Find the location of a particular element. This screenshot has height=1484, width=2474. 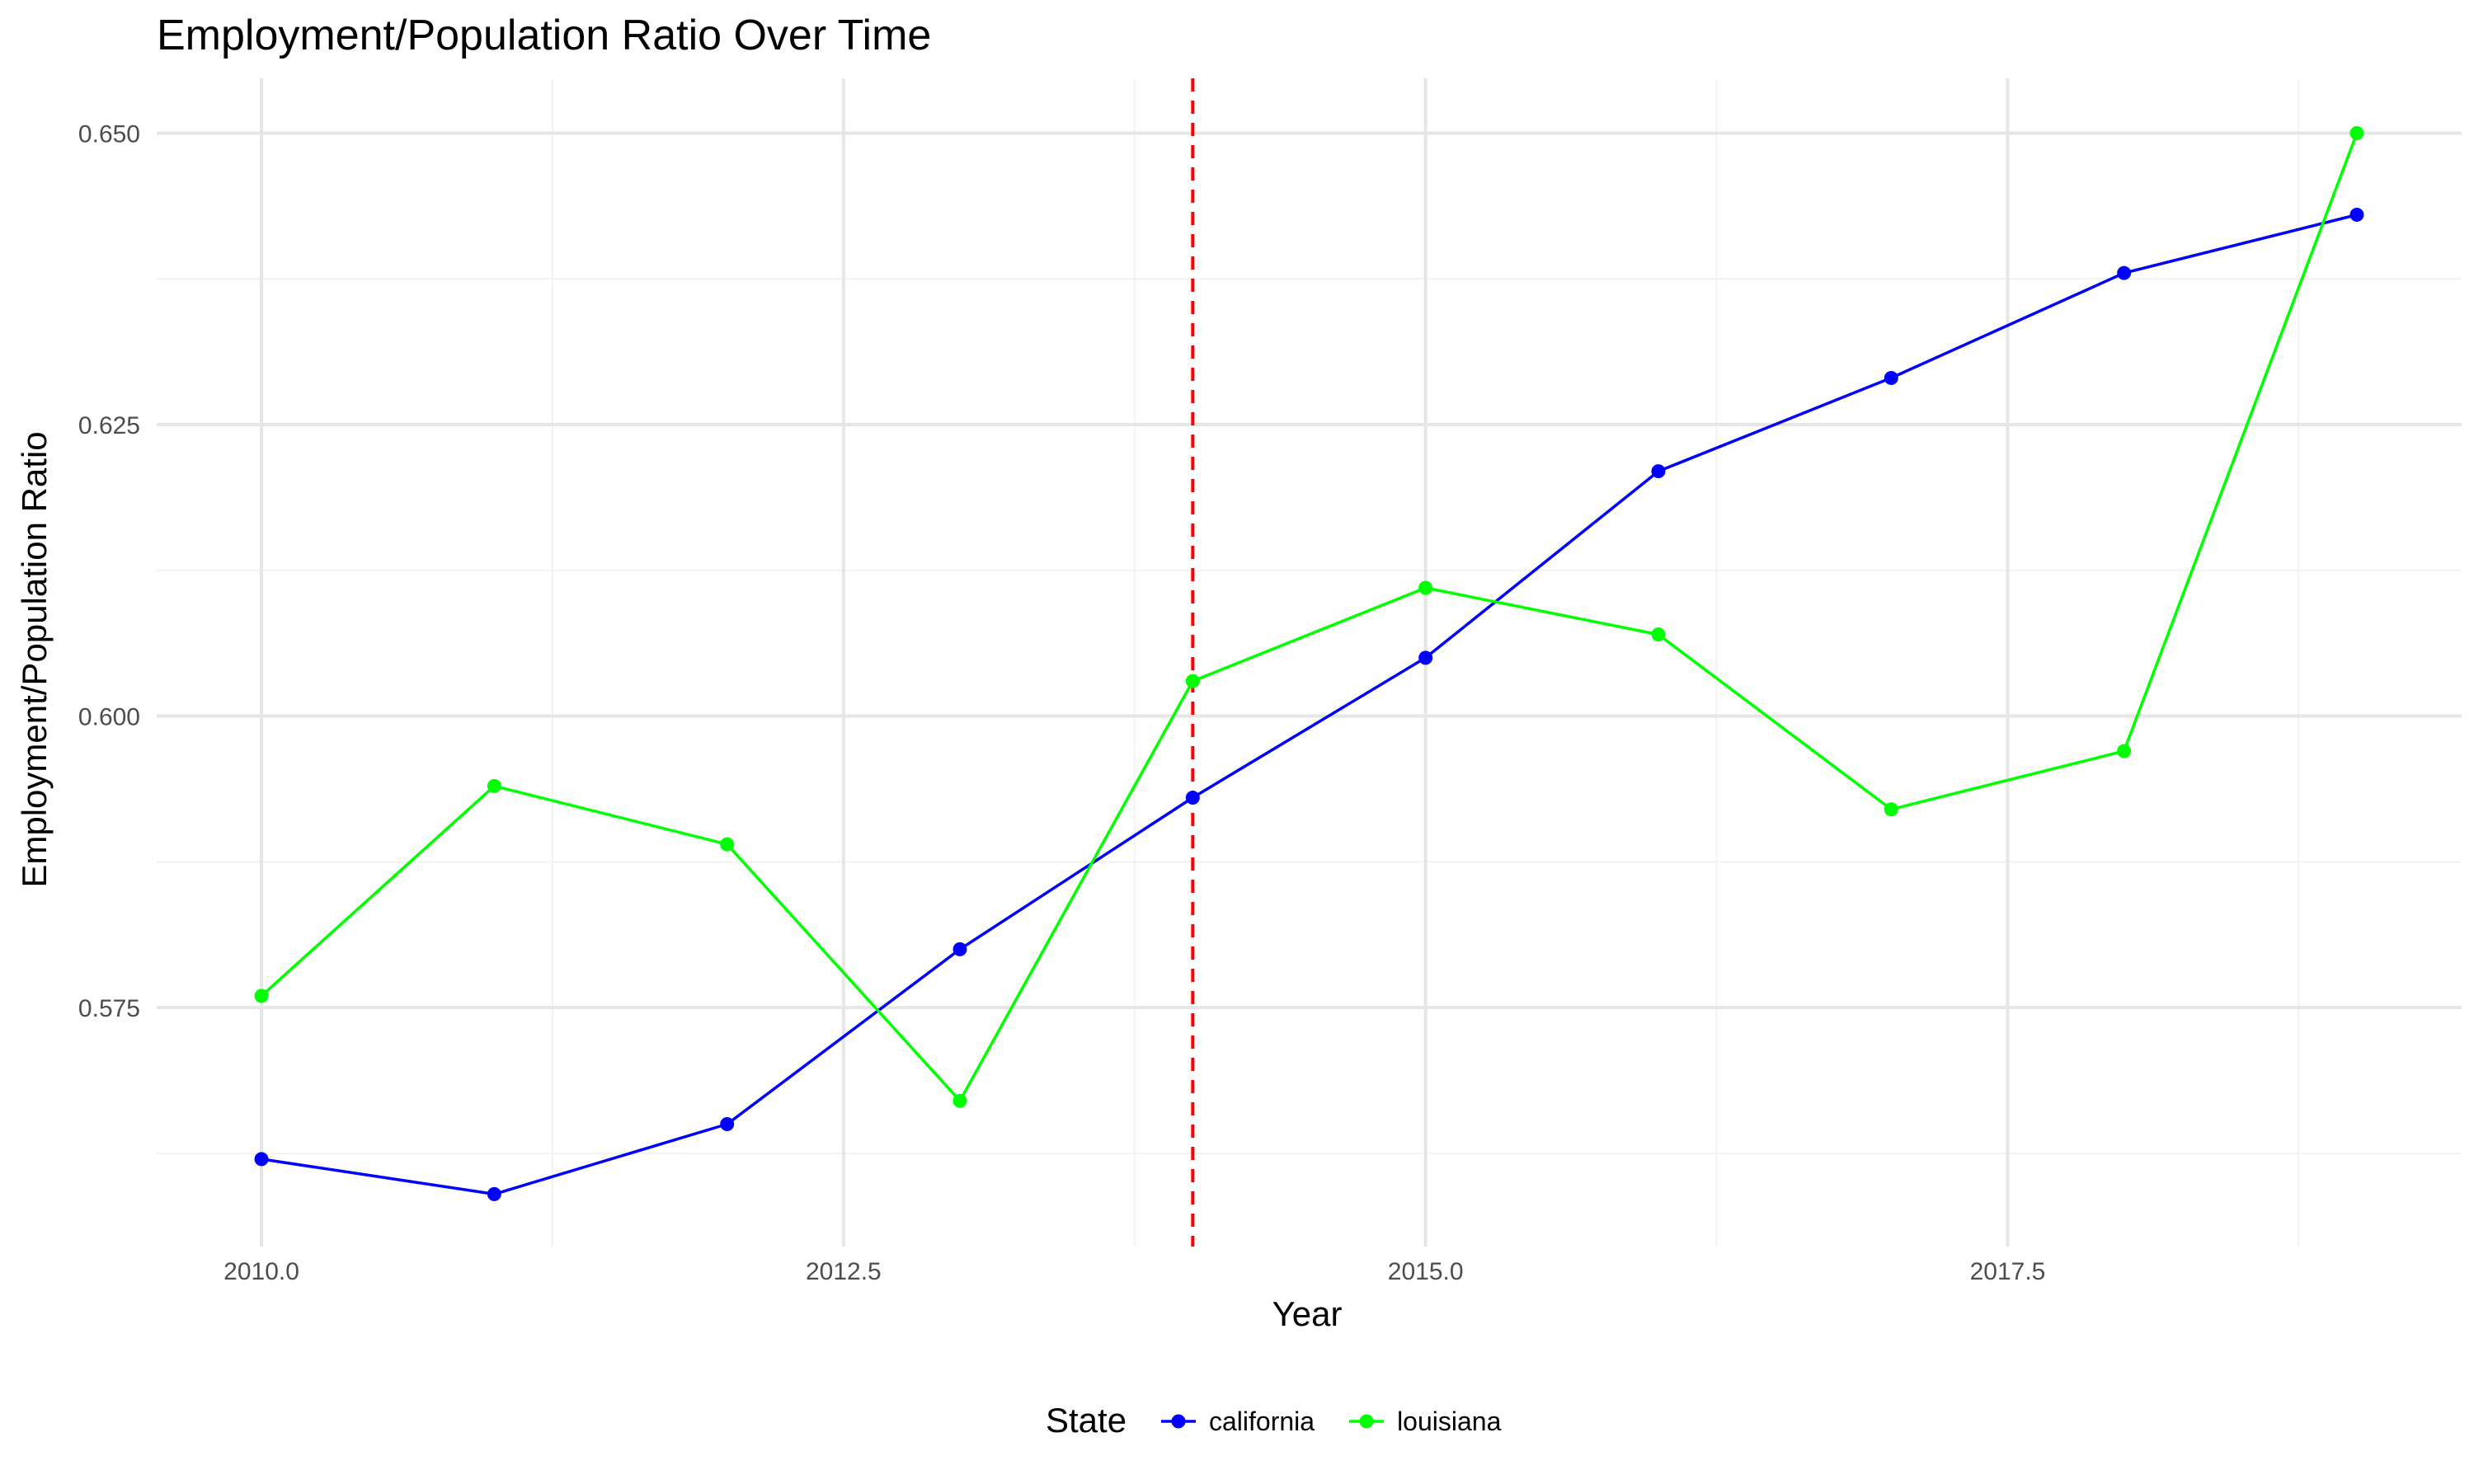

legend-items: california louisiana is located at coordinates (1331, 1421).